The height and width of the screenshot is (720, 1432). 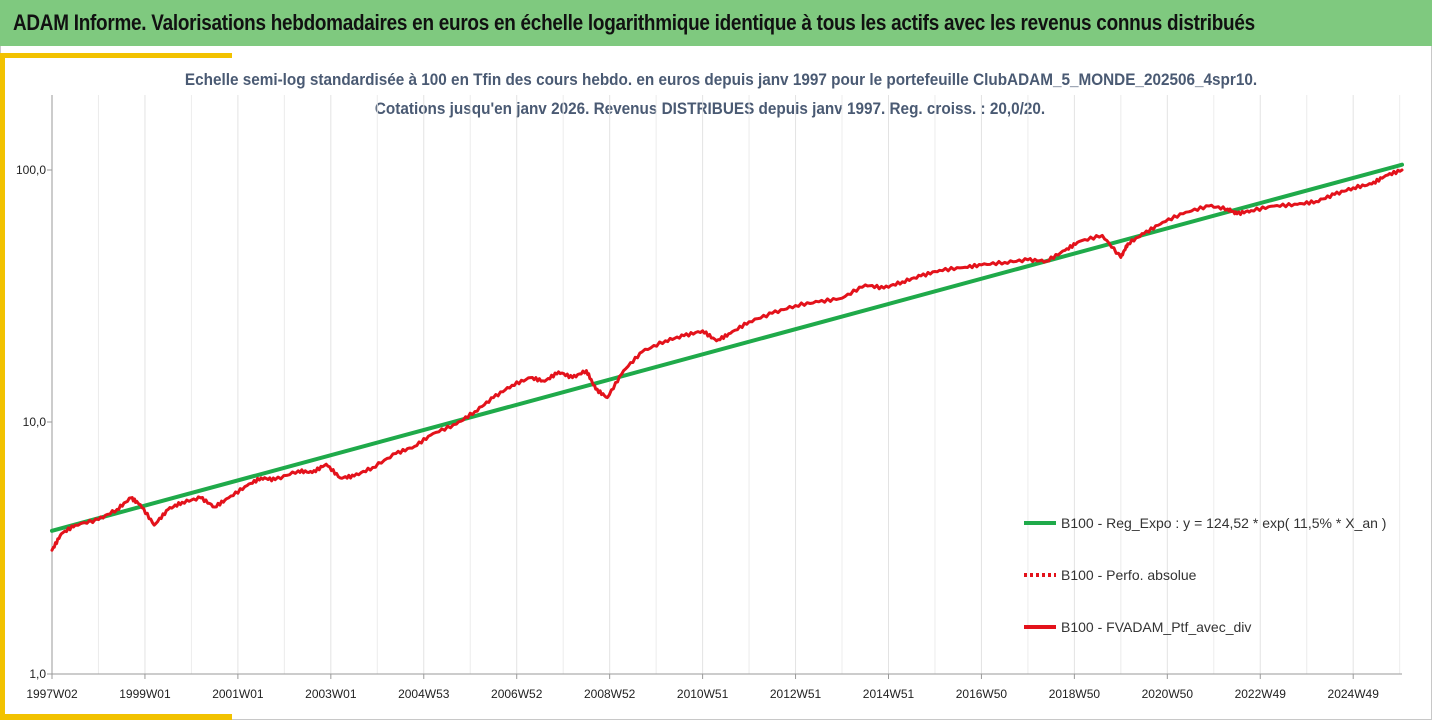 What do you see at coordinates (424, 694) in the screenshot?
I see `x-tick-label: 2004W53` at bounding box center [424, 694].